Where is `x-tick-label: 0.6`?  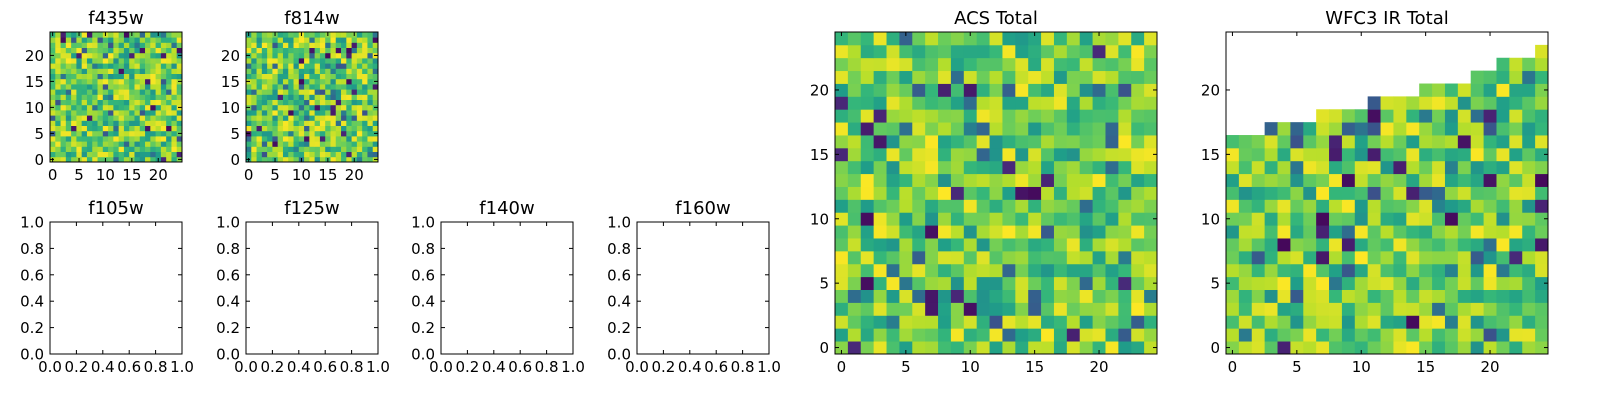 x-tick-label: 0.6 is located at coordinates (716, 367).